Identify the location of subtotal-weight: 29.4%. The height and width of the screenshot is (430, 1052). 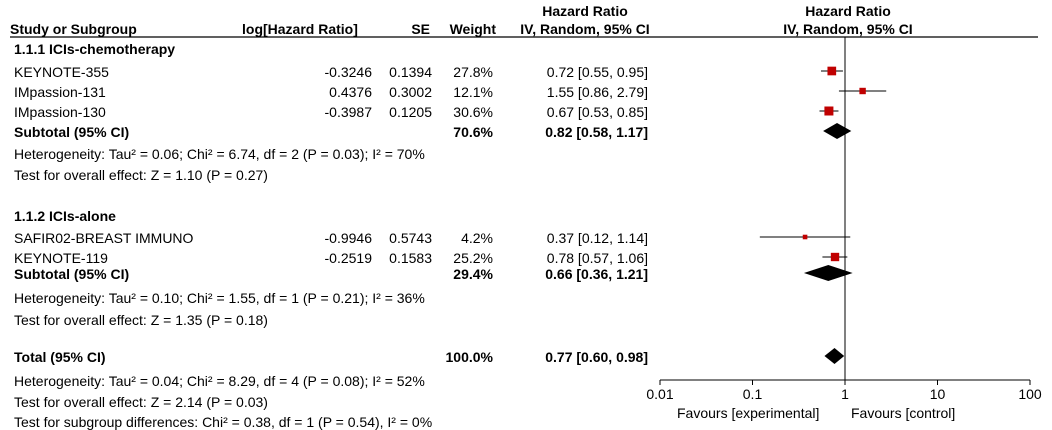
(473, 274).